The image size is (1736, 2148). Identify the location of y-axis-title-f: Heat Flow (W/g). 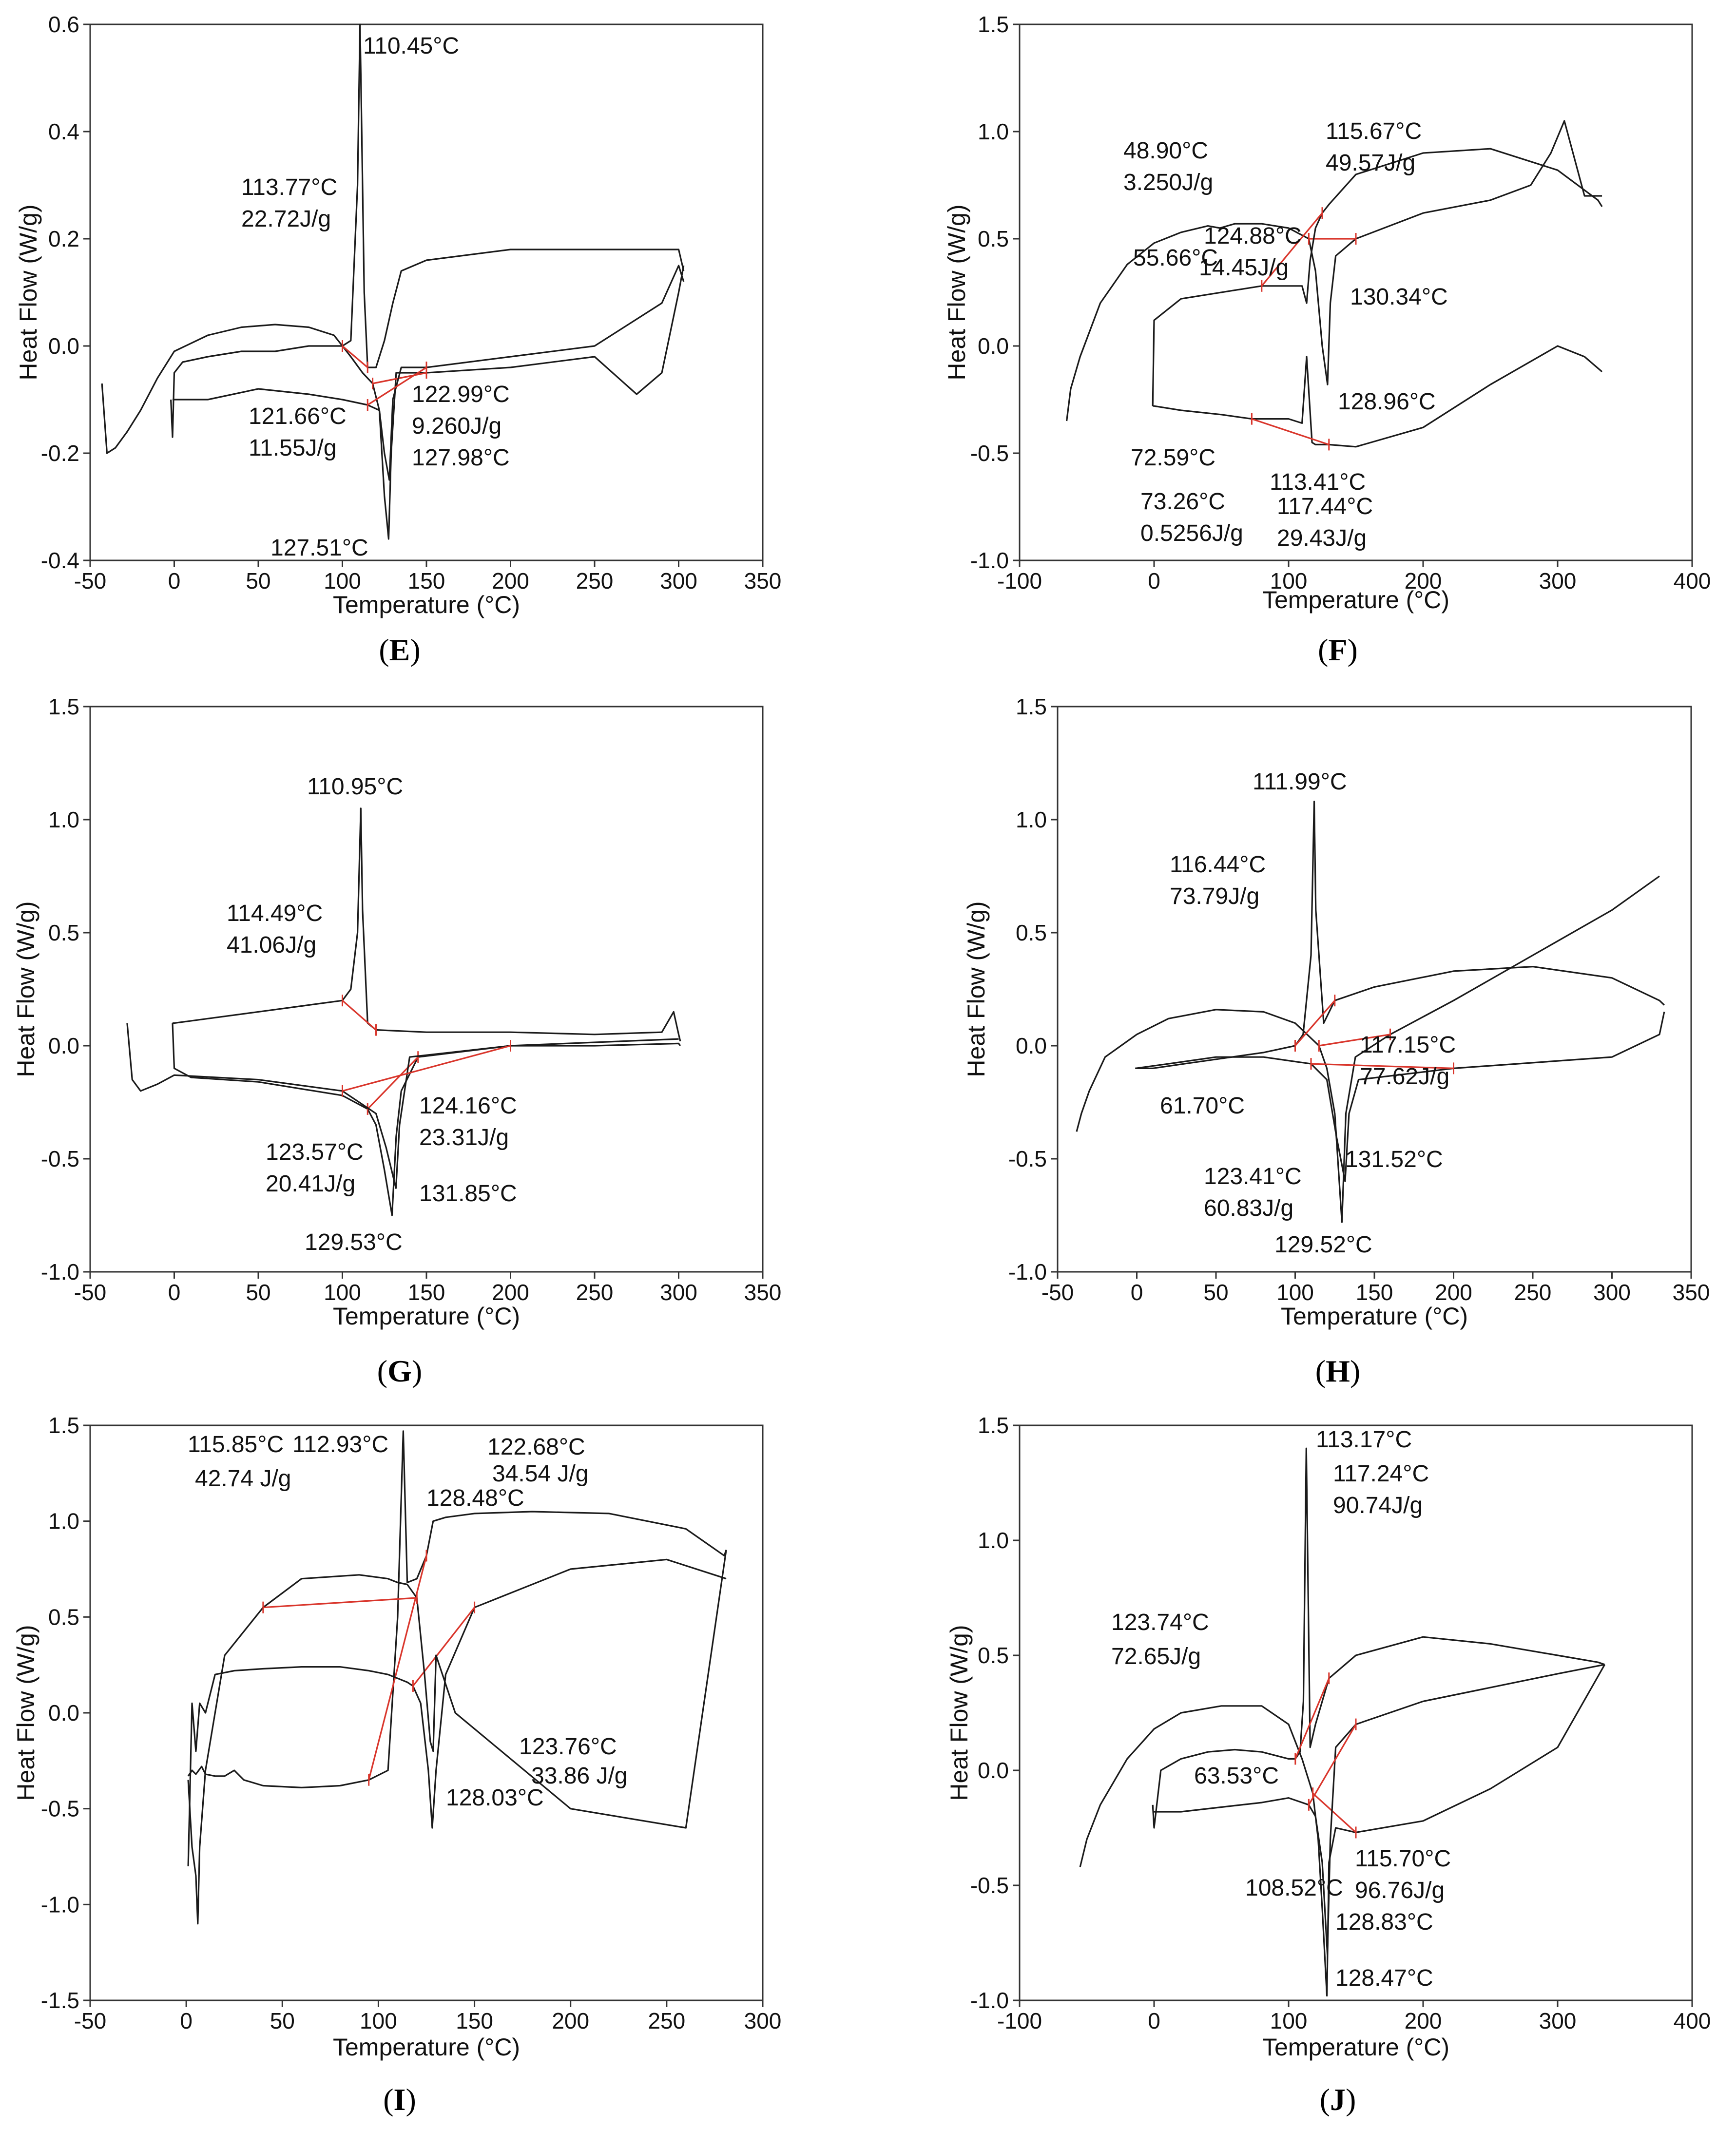
(956, 292).